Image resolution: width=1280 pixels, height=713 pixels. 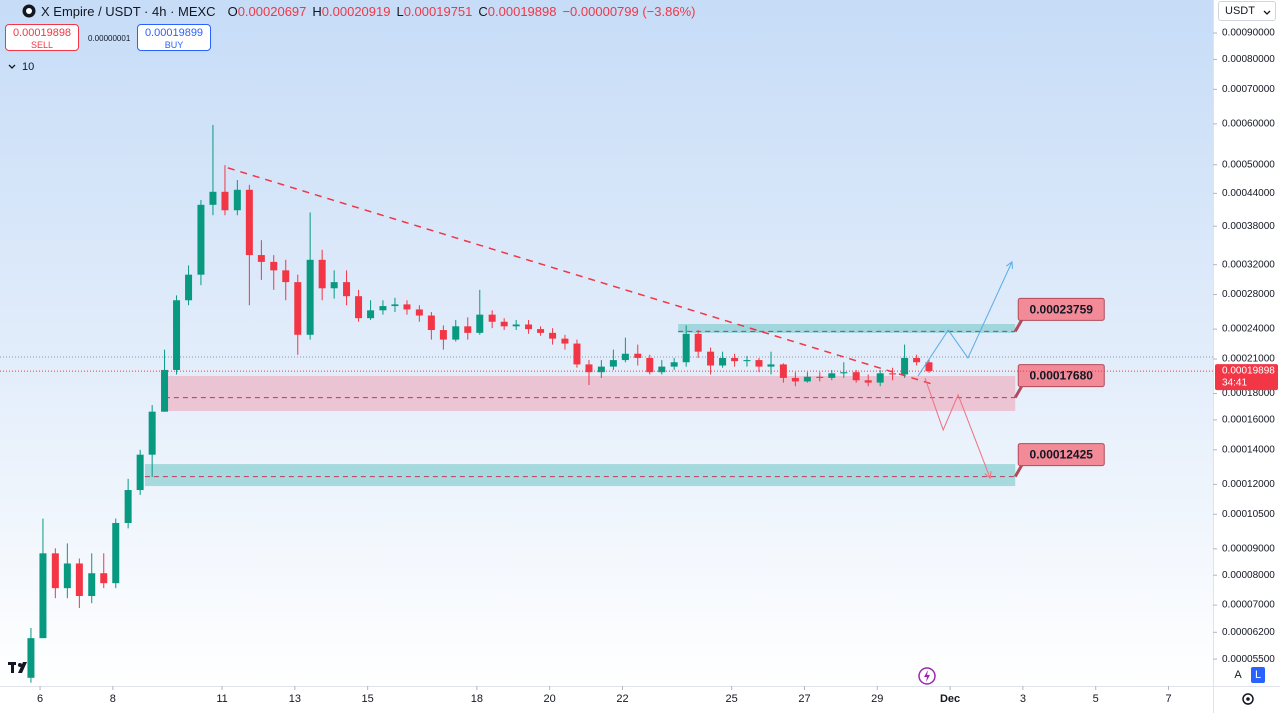 I want to click on ohlc-value: 0.00020919, so click(x=356, y=11).